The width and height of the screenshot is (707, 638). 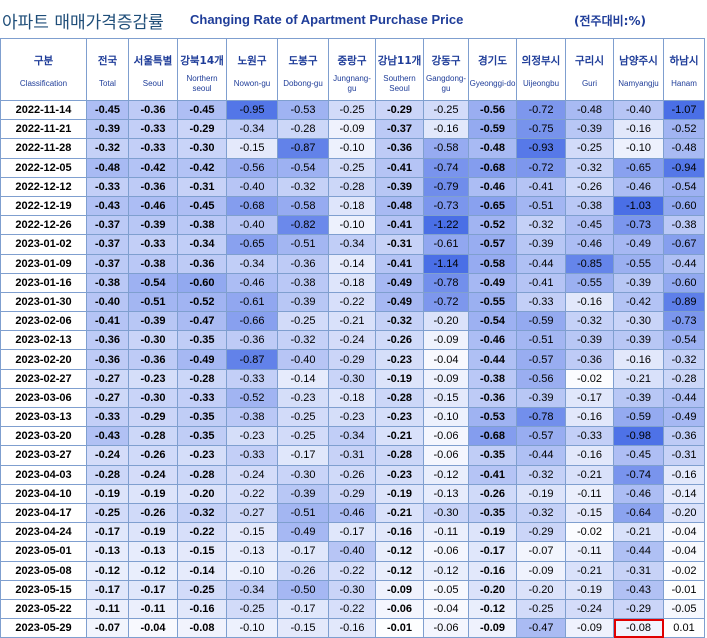 I want to click on value-cell: -0.41, so click(x=492, y=474).